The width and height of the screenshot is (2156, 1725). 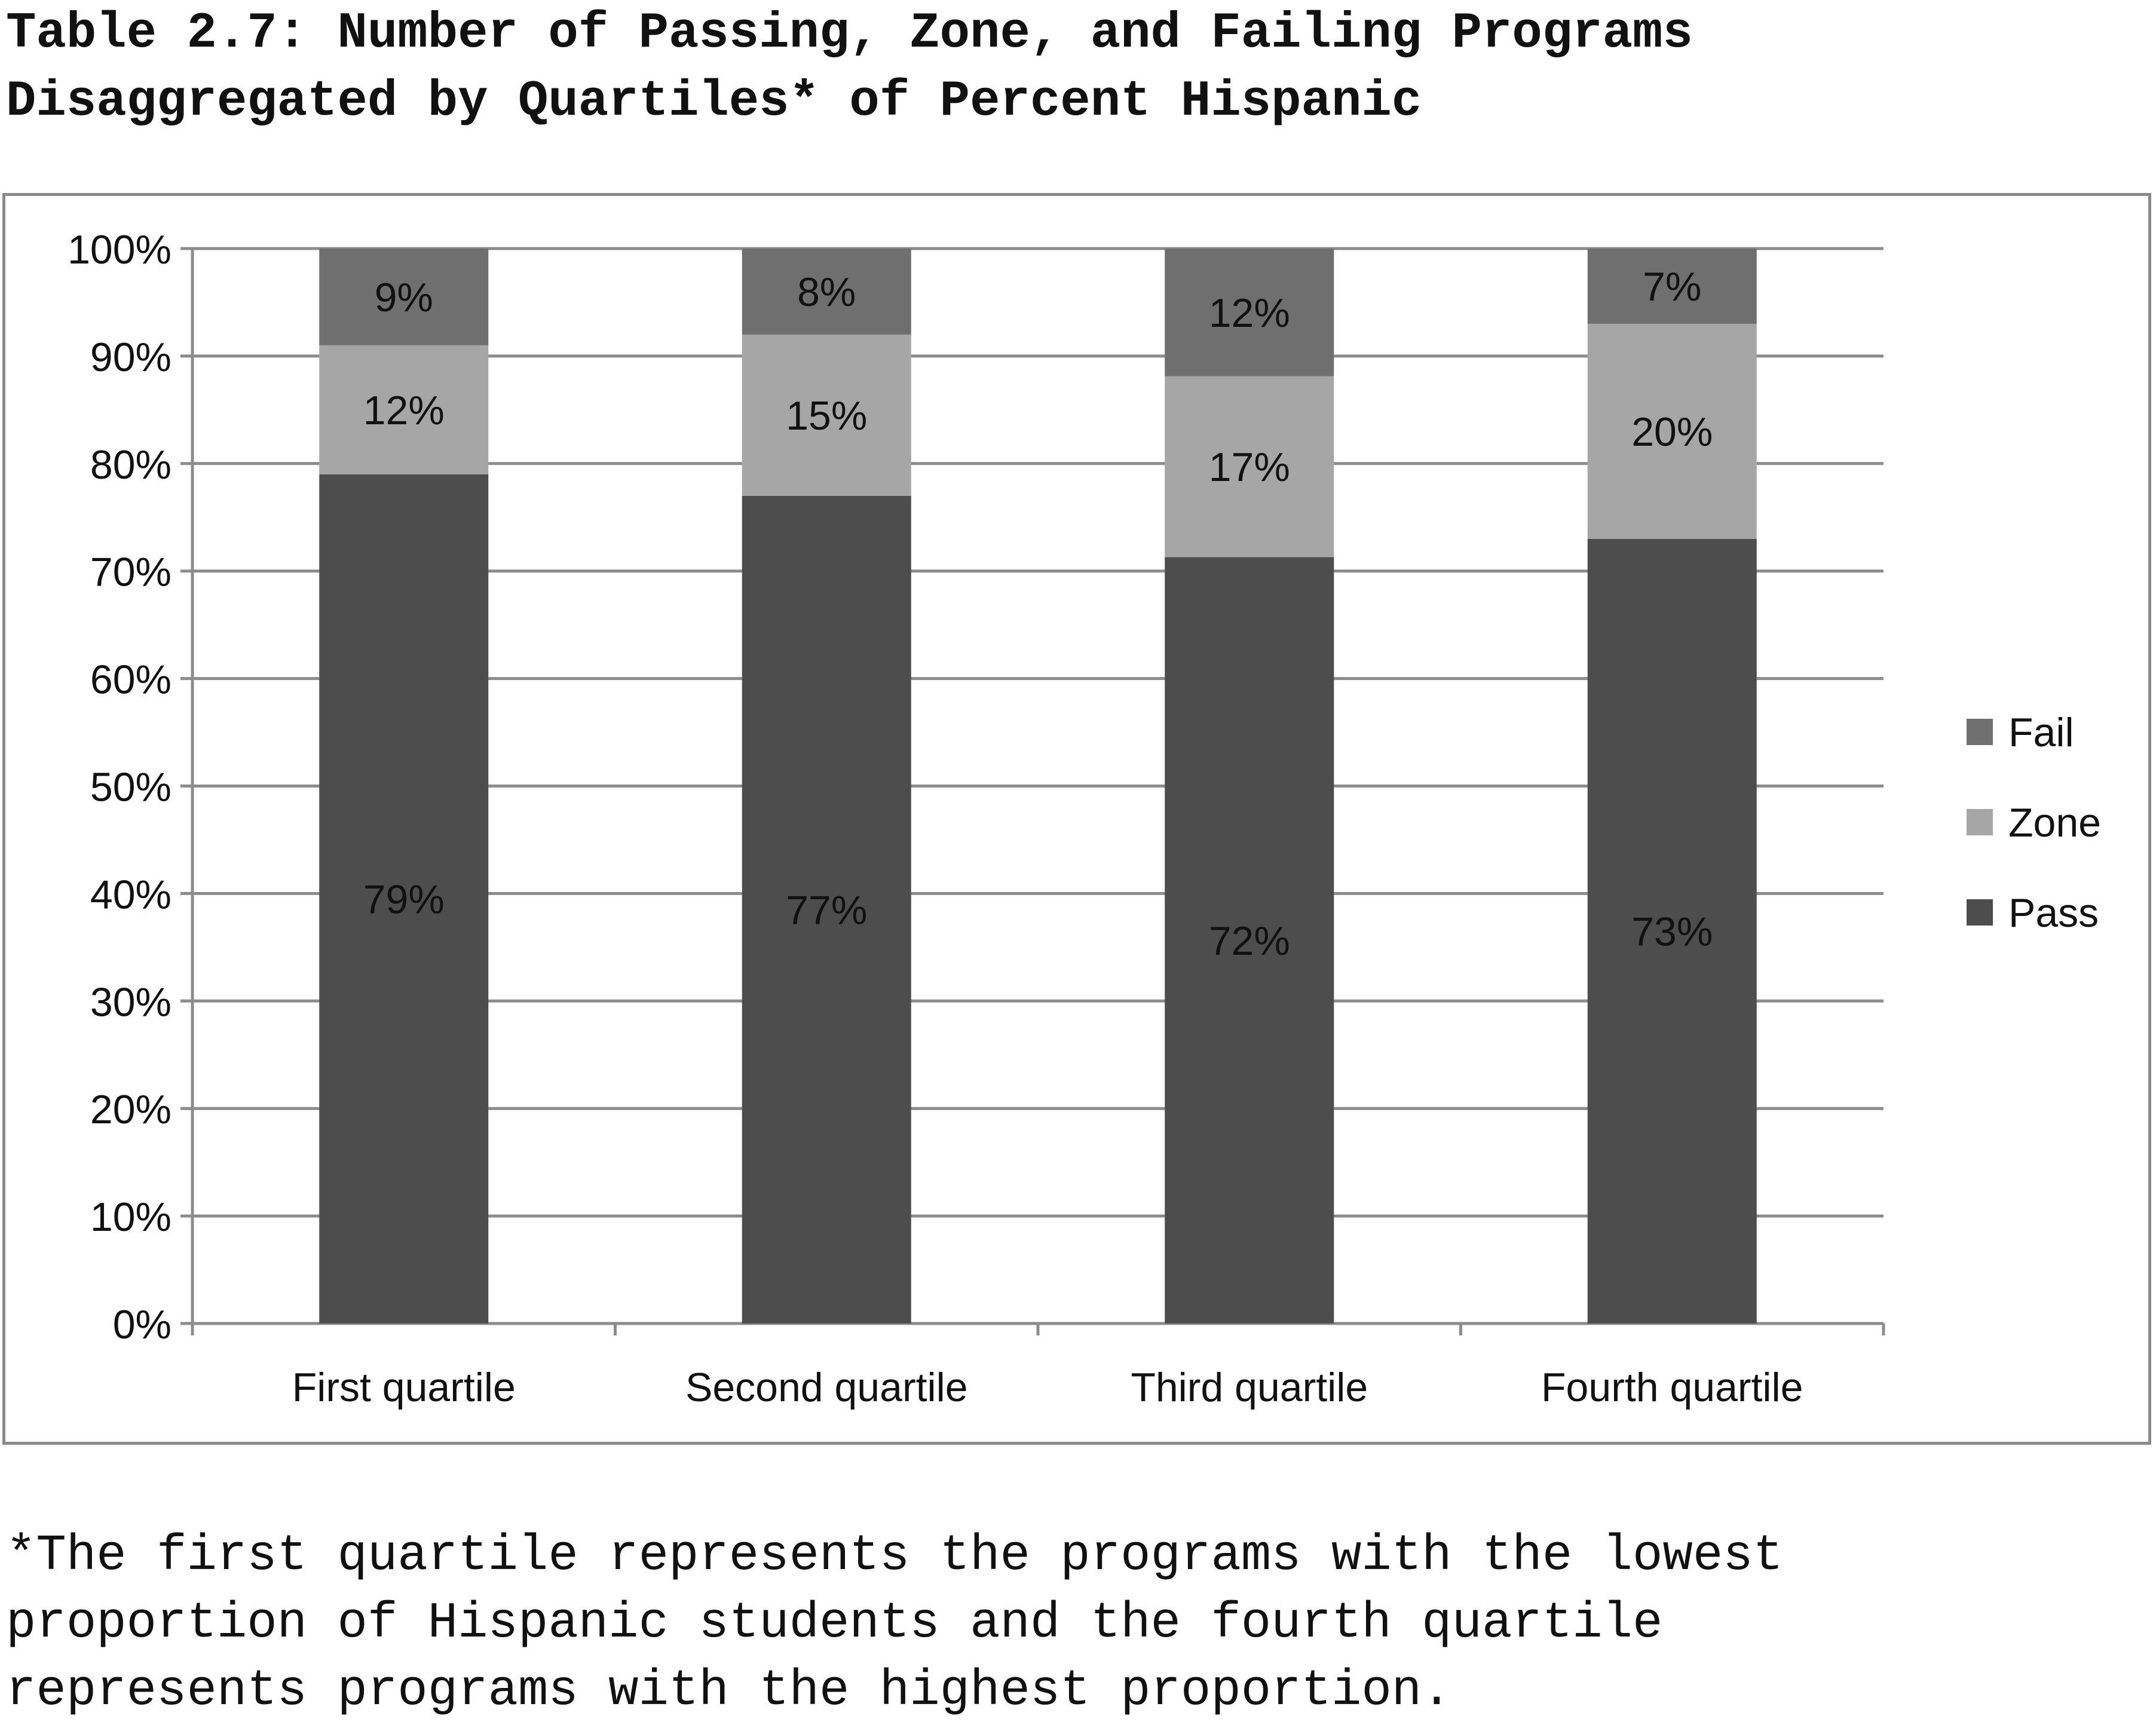 What do you see at coordinates (826, 1387) in the screenshot?
I see `x-tick-label: Second quartile` at bounding box center [826, 1387].